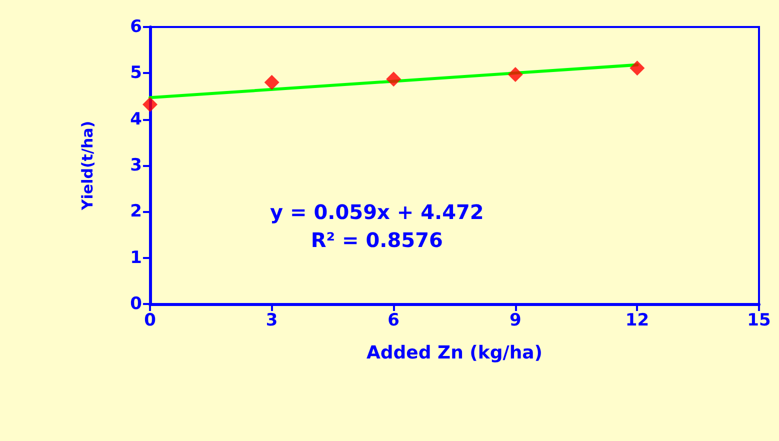 The height and width of the screenshot is (441, 779). I want to click on x-tick-label: 9, so click(515, 320).